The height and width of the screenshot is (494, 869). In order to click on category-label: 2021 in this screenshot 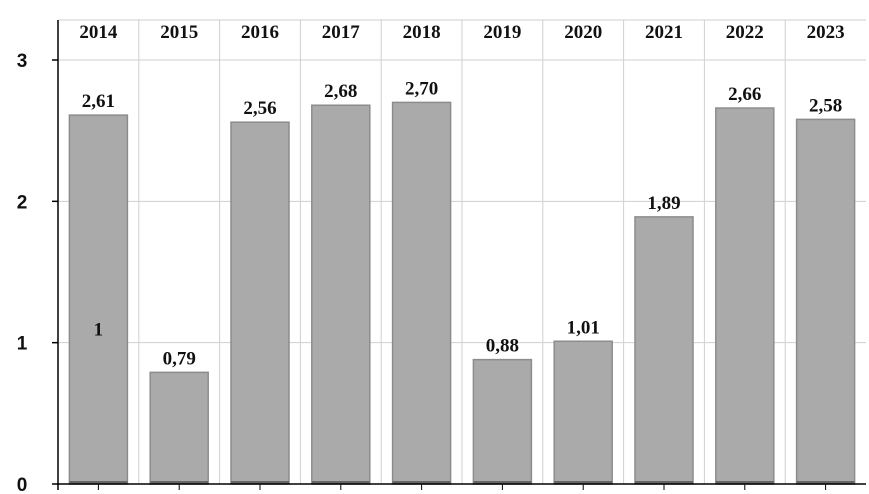, I will do `click(664, 32)`.